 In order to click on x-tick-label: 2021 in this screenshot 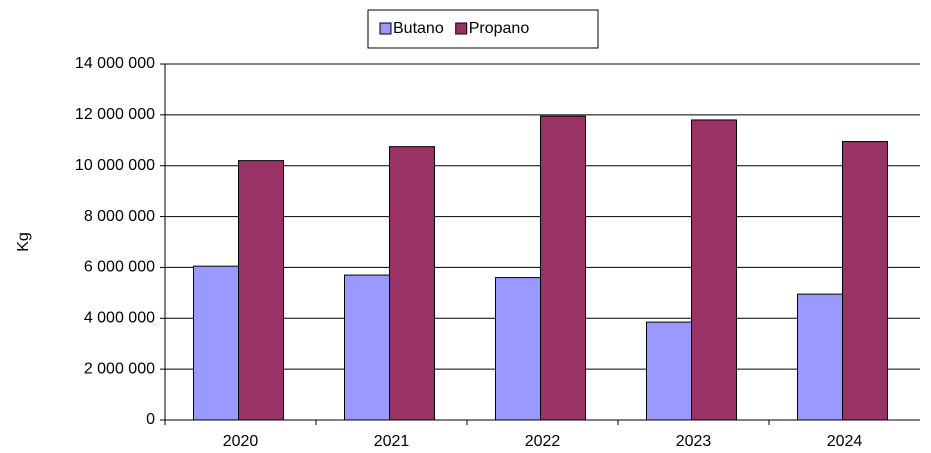, I will do `click(392, 441)`.